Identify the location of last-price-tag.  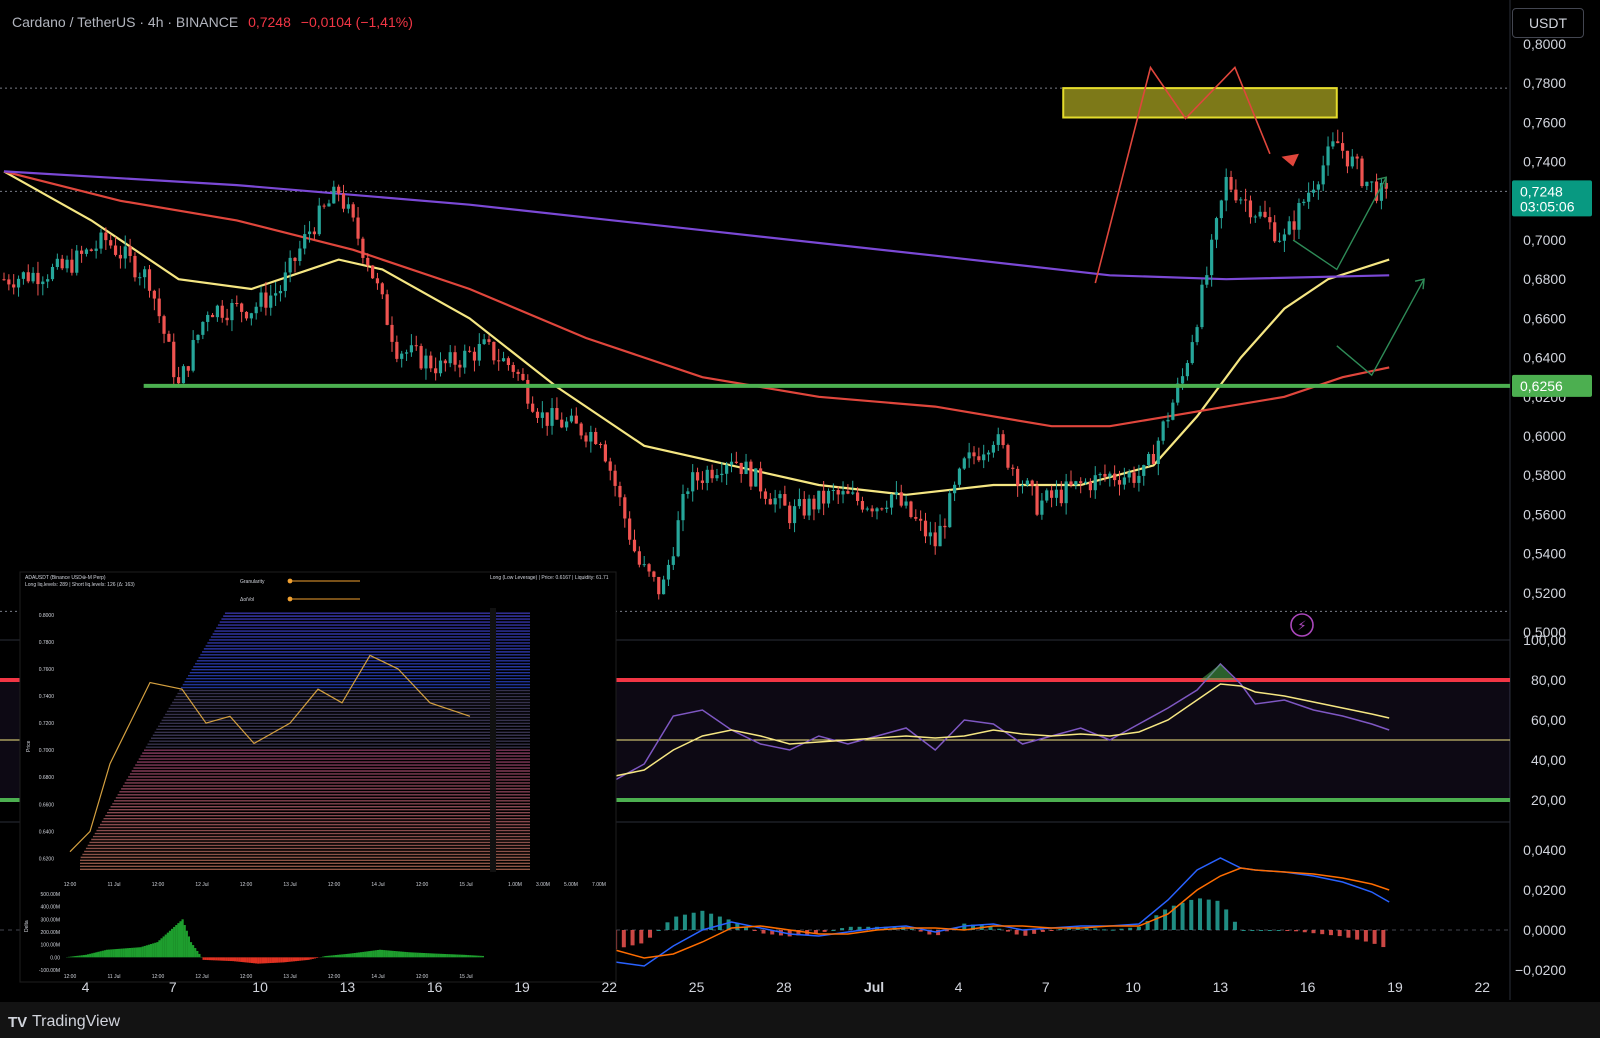
(1552, 198).